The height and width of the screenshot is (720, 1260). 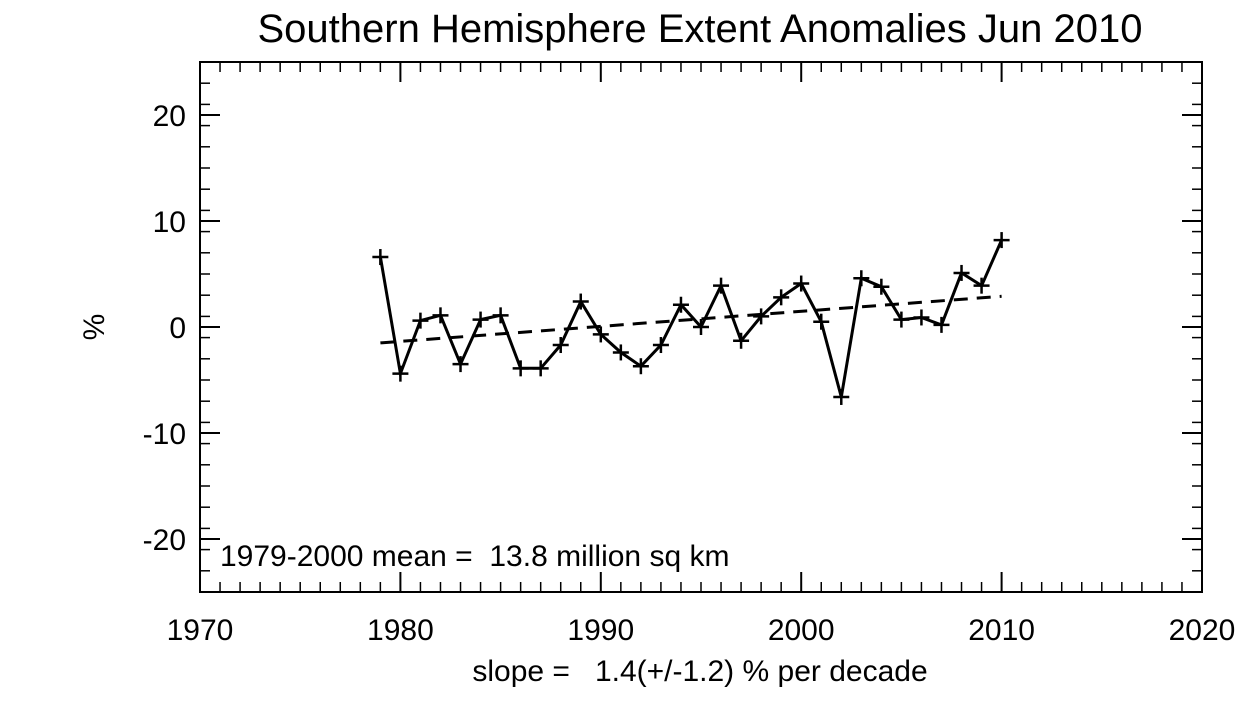 What do you see at coordinates (177, 328) in the screenshot?
I see `y-tick-label: 0` at bounding box center [177, 328].